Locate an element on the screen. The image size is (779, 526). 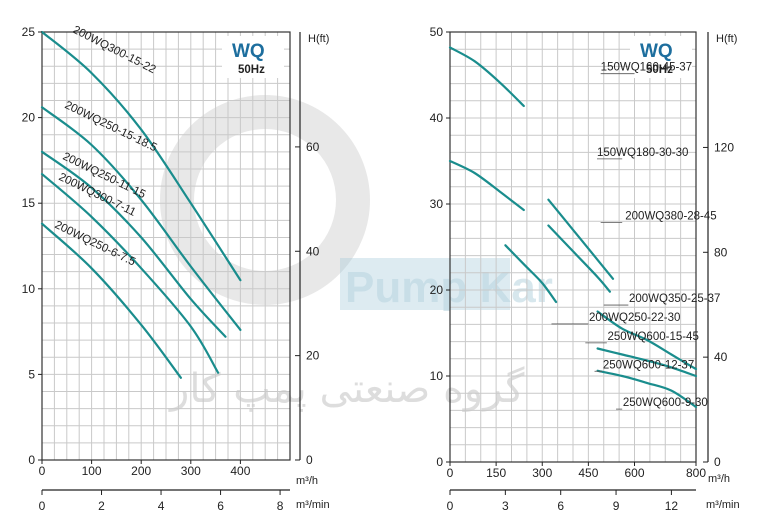
right-x-ticks: 0 150 300 450 600 800 is located at coordinates (576, 471).